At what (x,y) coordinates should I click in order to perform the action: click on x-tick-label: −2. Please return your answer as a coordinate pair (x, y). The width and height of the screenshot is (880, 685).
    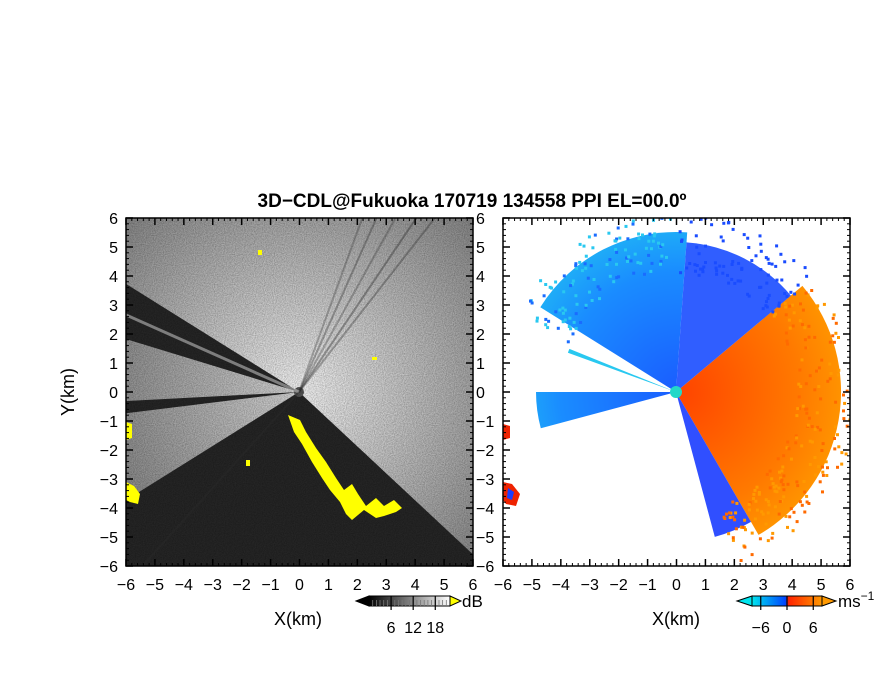
    Looking at the image, I should click on (242, 585).